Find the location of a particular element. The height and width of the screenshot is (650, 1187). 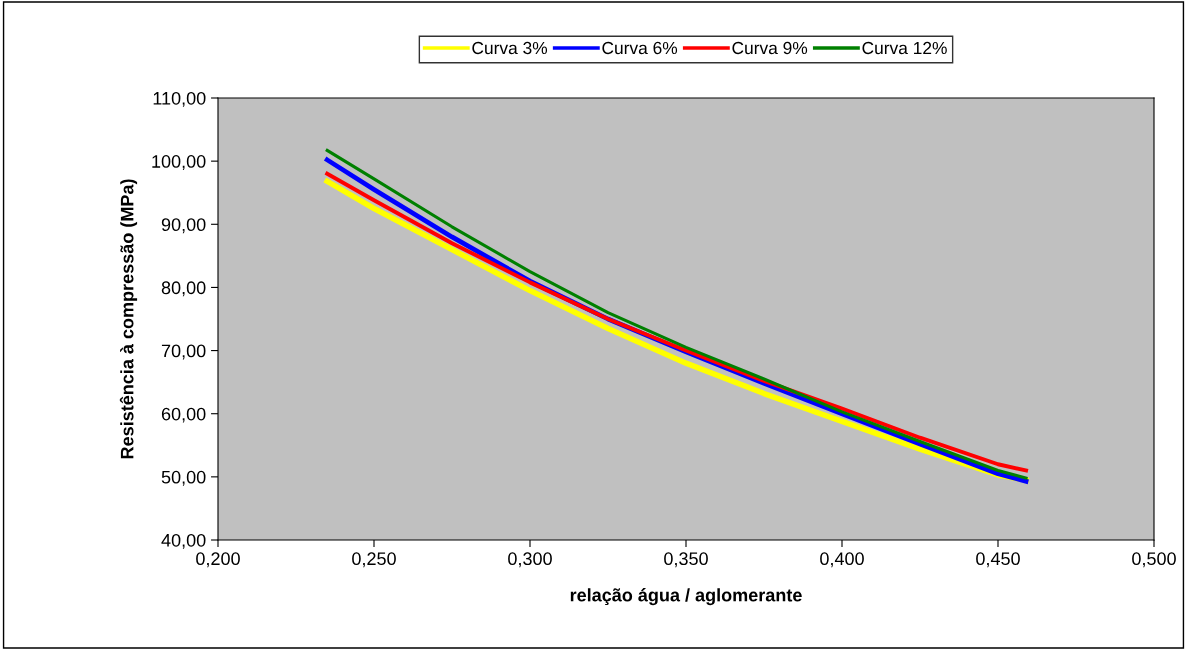

y-tick-label: 50,00 is located at coordinates (183, 478).